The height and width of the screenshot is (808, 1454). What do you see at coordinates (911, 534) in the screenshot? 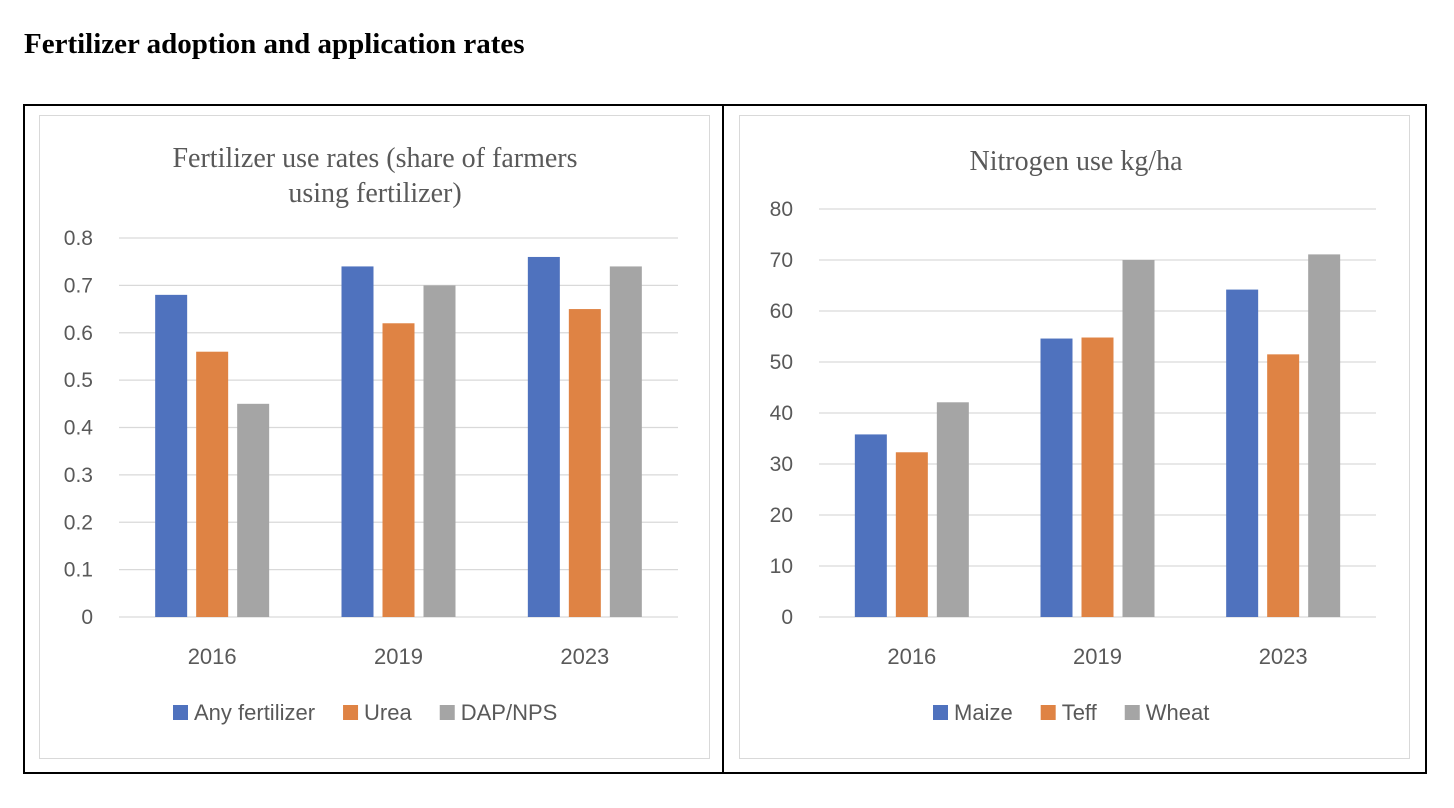
I see `bar-teff-2016` at bounding box center [911, 534].